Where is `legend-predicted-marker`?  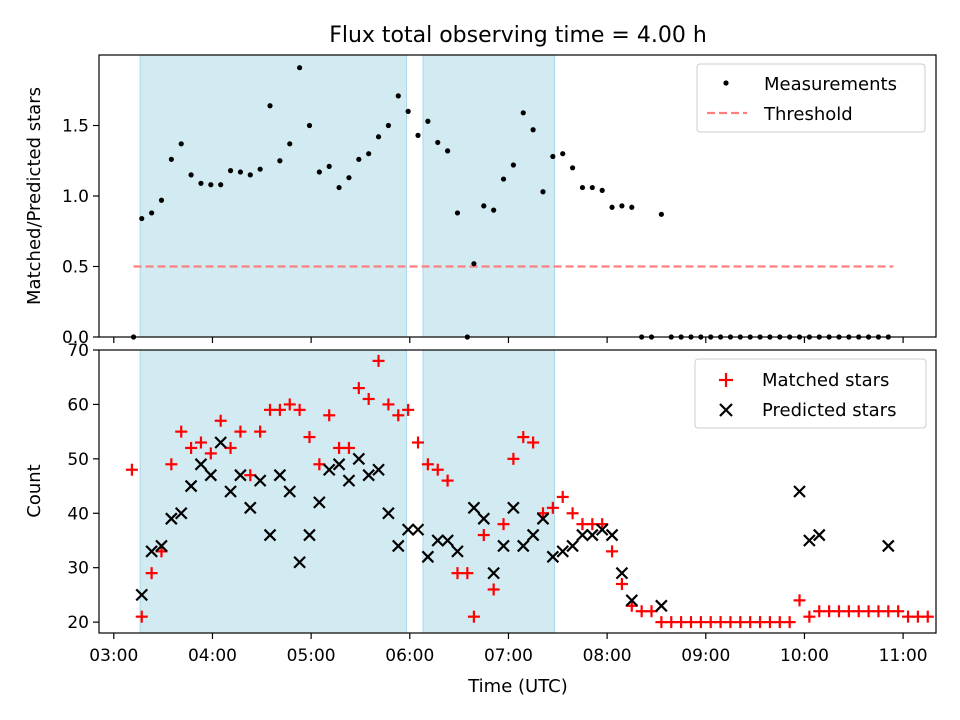
legend-predicted-marker is located at coordinates (726, 410).